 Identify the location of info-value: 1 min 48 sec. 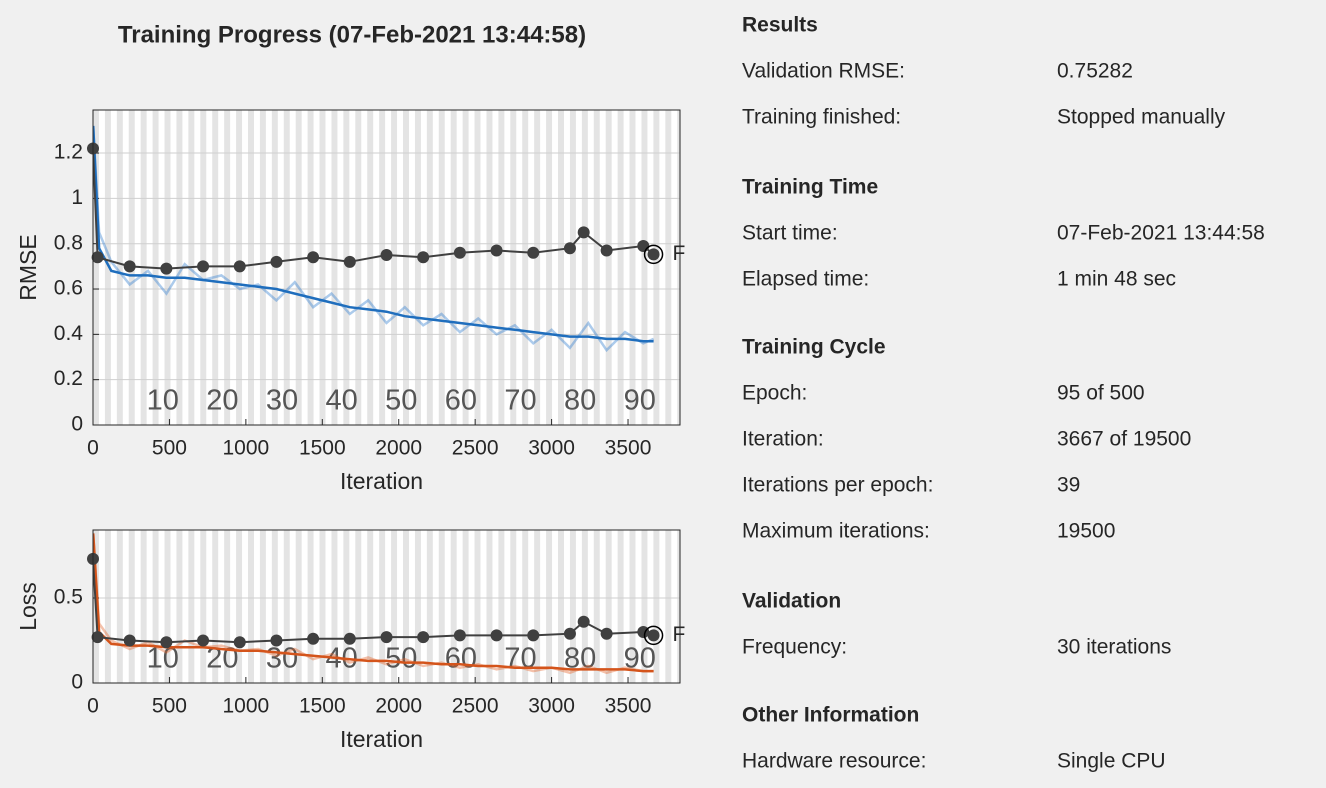
(1116, 279).